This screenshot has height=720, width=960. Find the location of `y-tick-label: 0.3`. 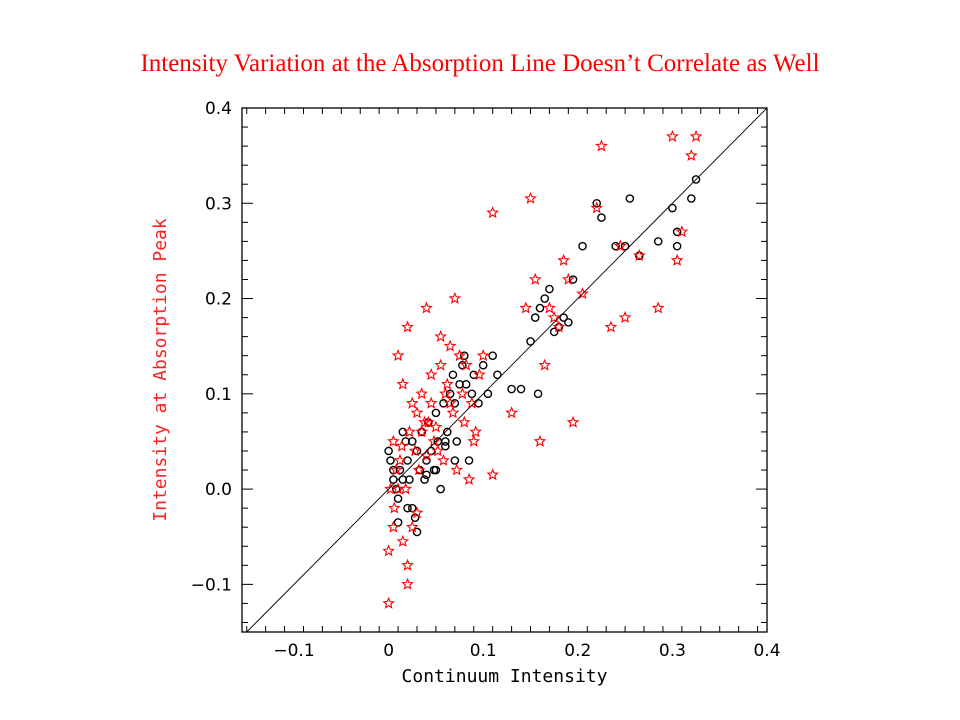

y-tick-label: 0.3 is located at coordinates (218, 204).